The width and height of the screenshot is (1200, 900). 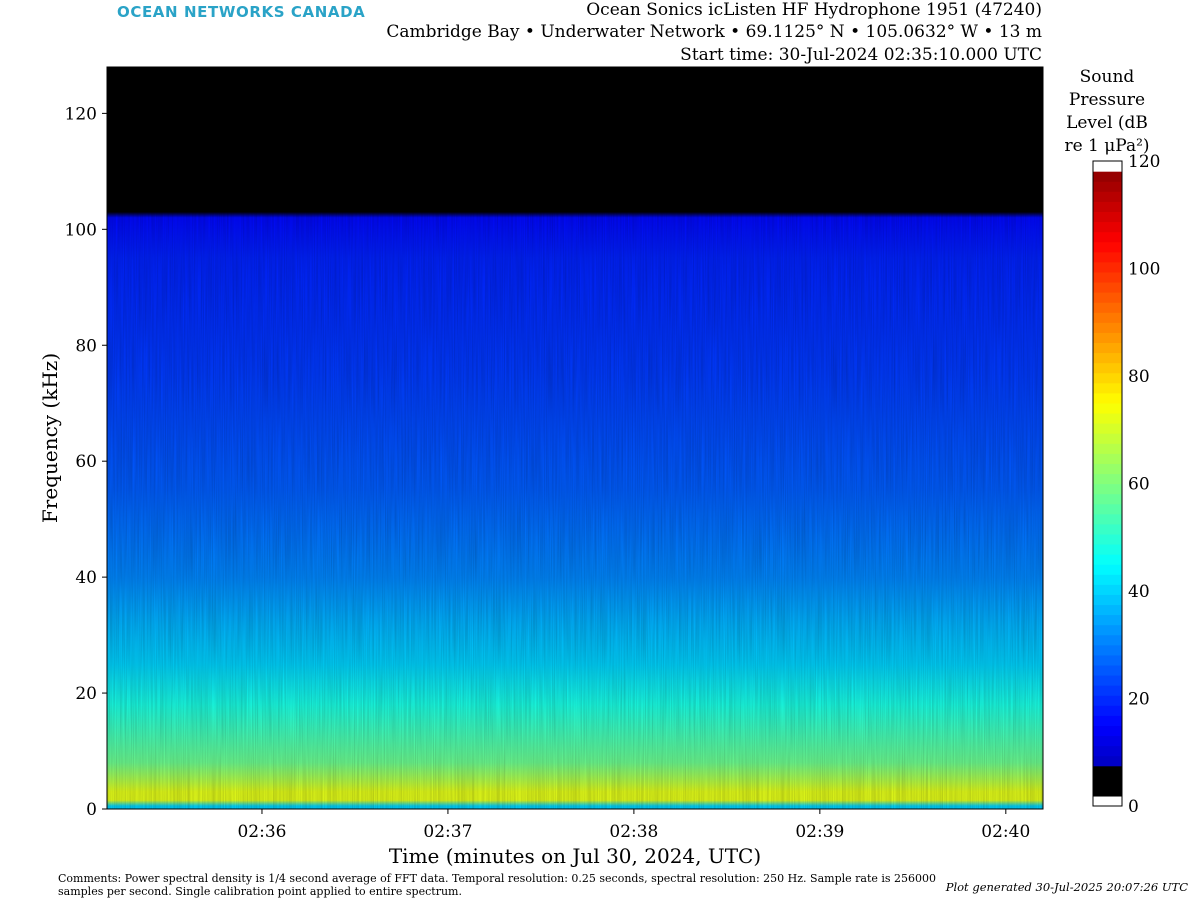 I want to click on no-data-band, so click(x=575, y=139).